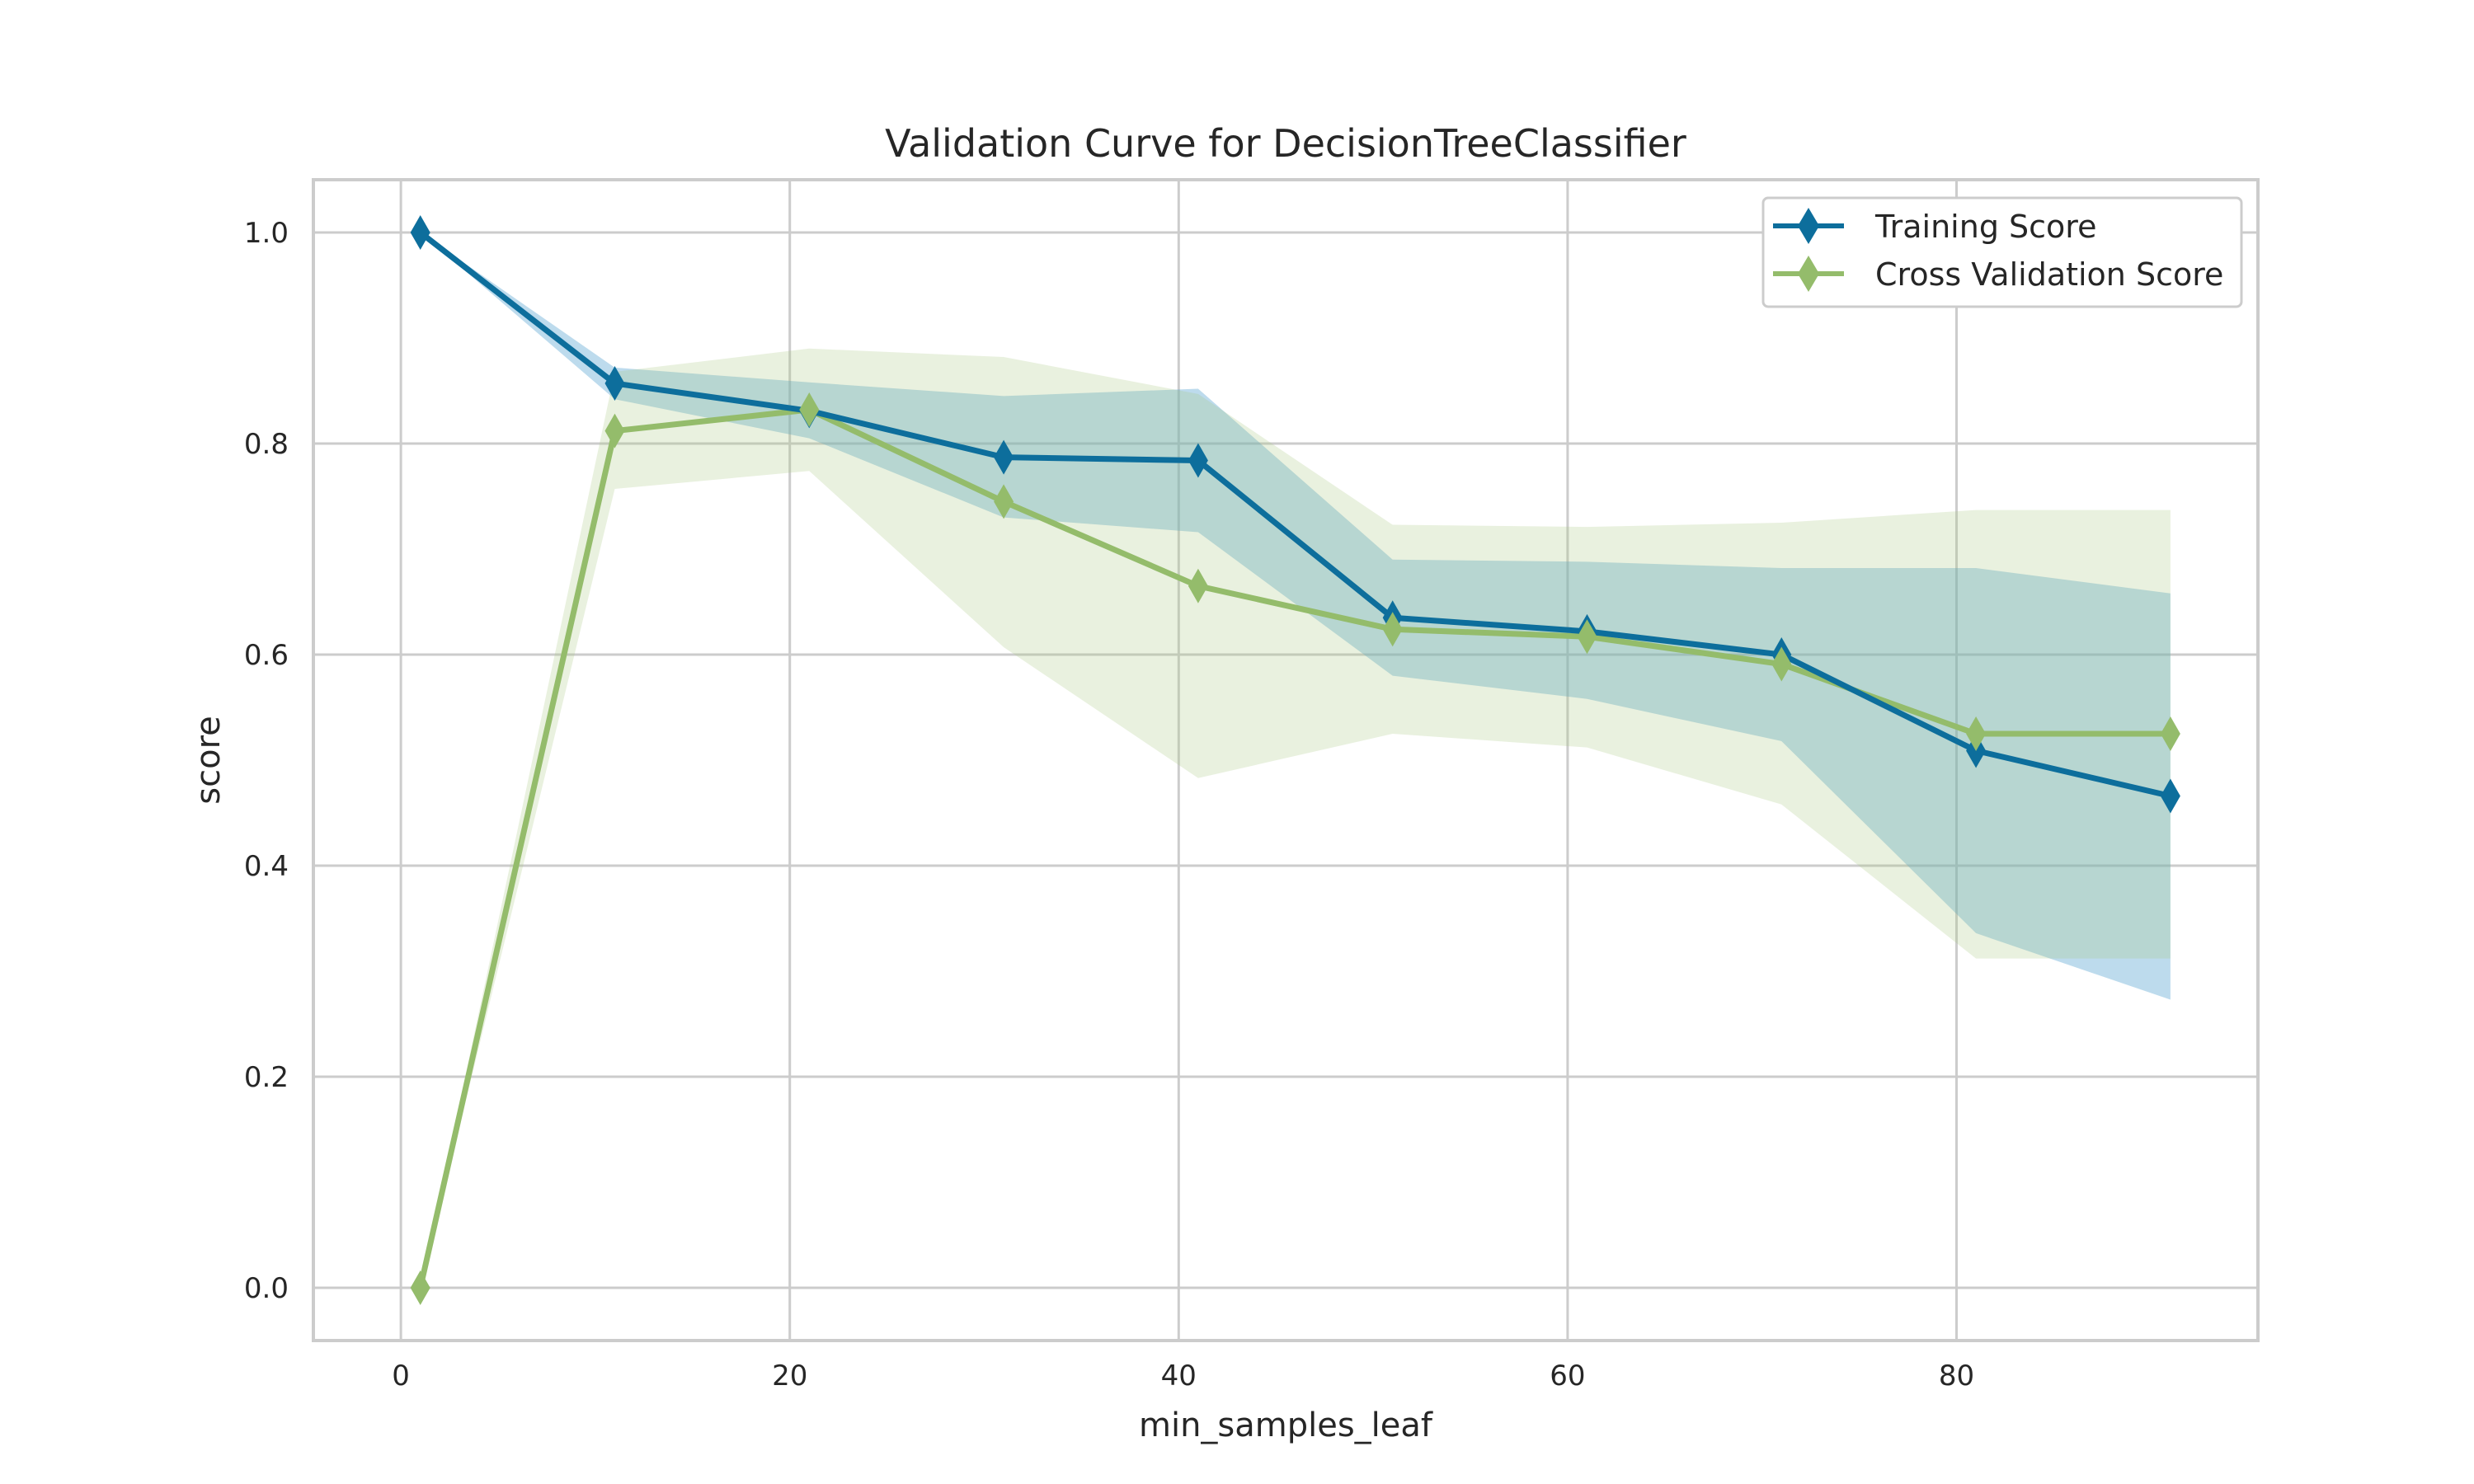 The image size is (2474, 1484). Describe the element at coordinates (1985, 227) in the screenshot. I see `legend-label-training: Training Score` at that location.